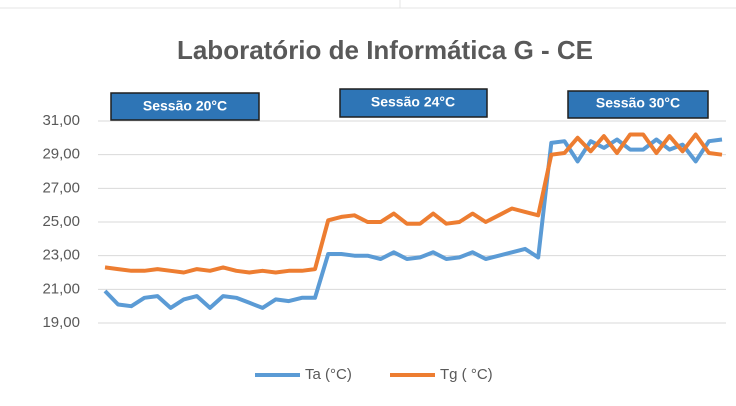 This screenshot has width=736, height=406. I want to click on y-tick-label: 31,00, so click(61, 120).